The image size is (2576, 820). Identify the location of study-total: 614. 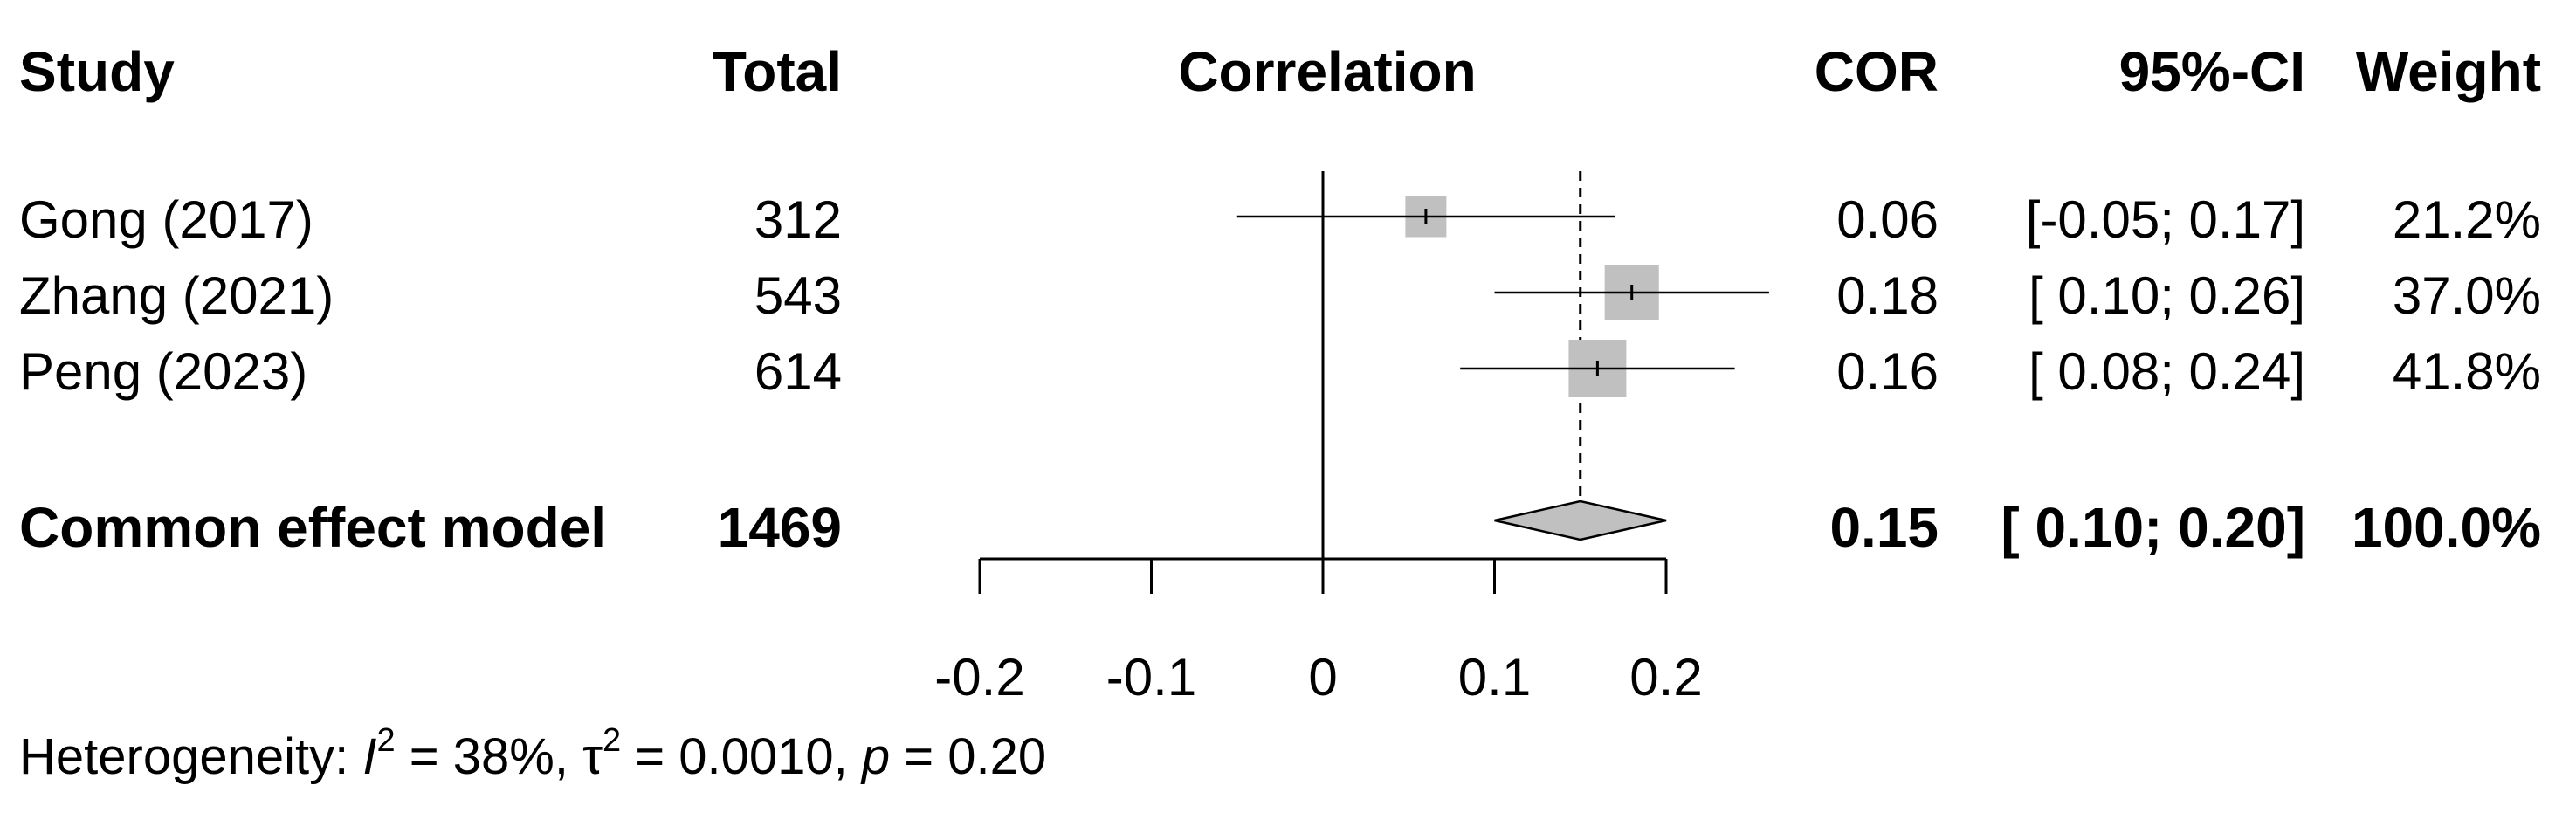
(798, 371).